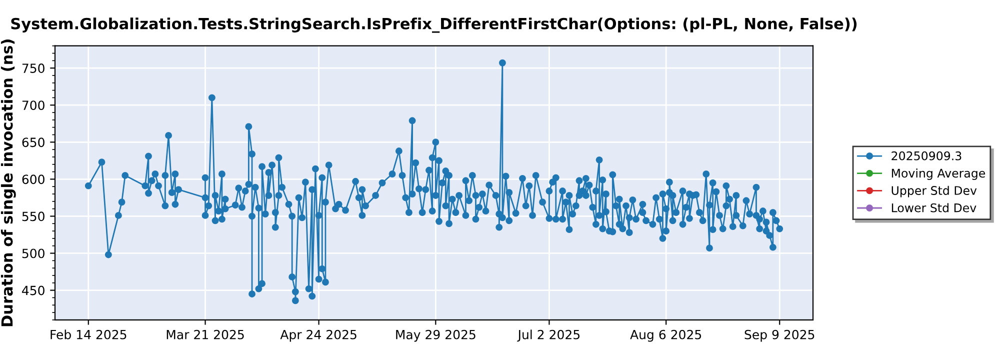 The width and height of the screenshot is (1000, 350). Describe the element at coordinates (934, 207) in the screenshot. I see `legend-label: Lower Std Dev` at that location.